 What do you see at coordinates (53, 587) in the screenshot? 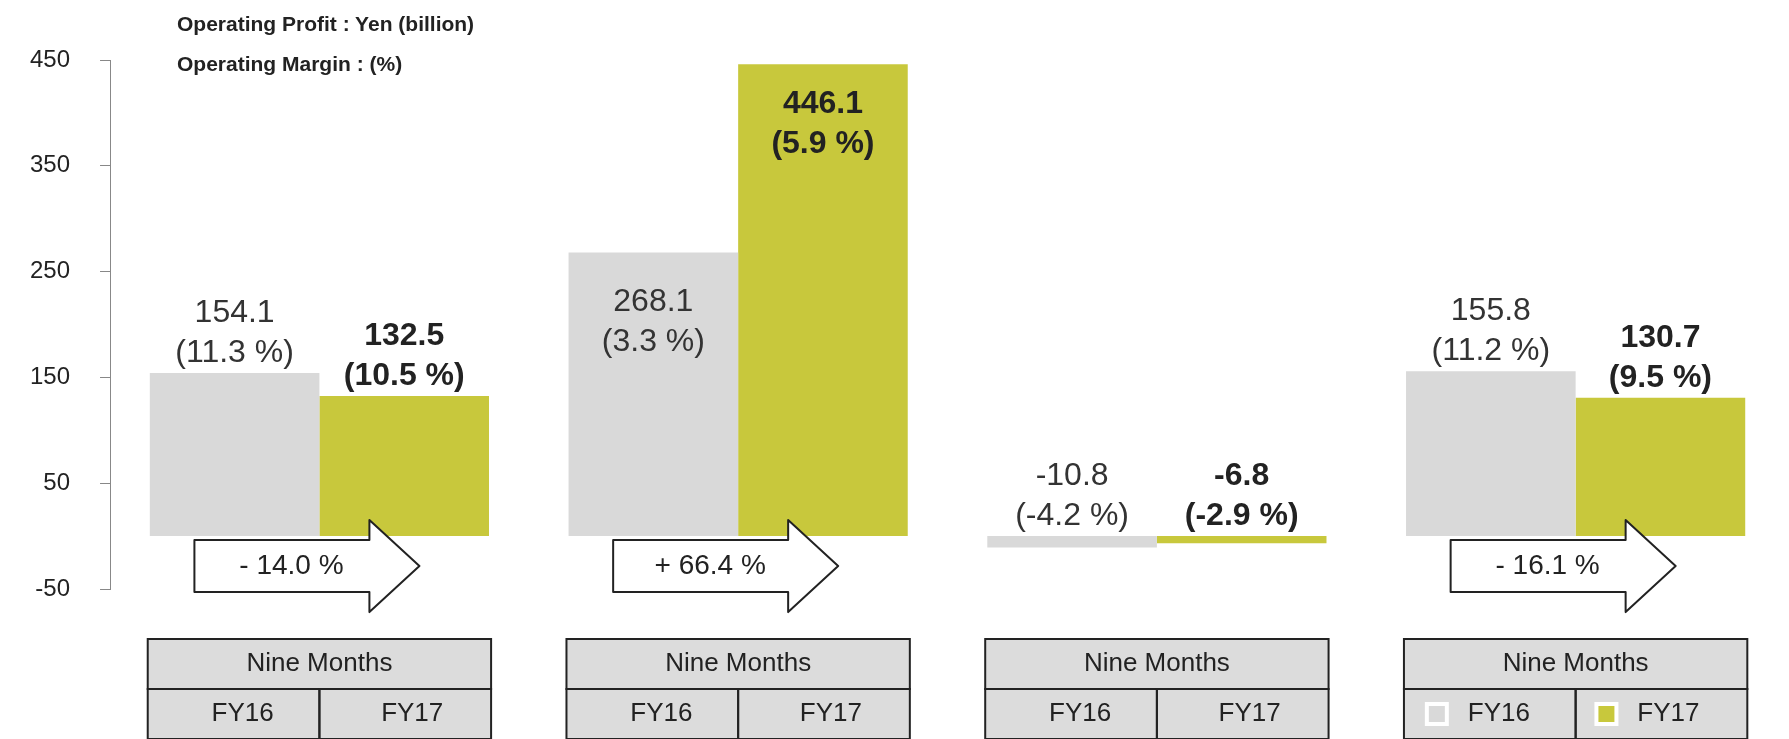
I see `y-tick-label: -50` at bounding box center [53, 587].